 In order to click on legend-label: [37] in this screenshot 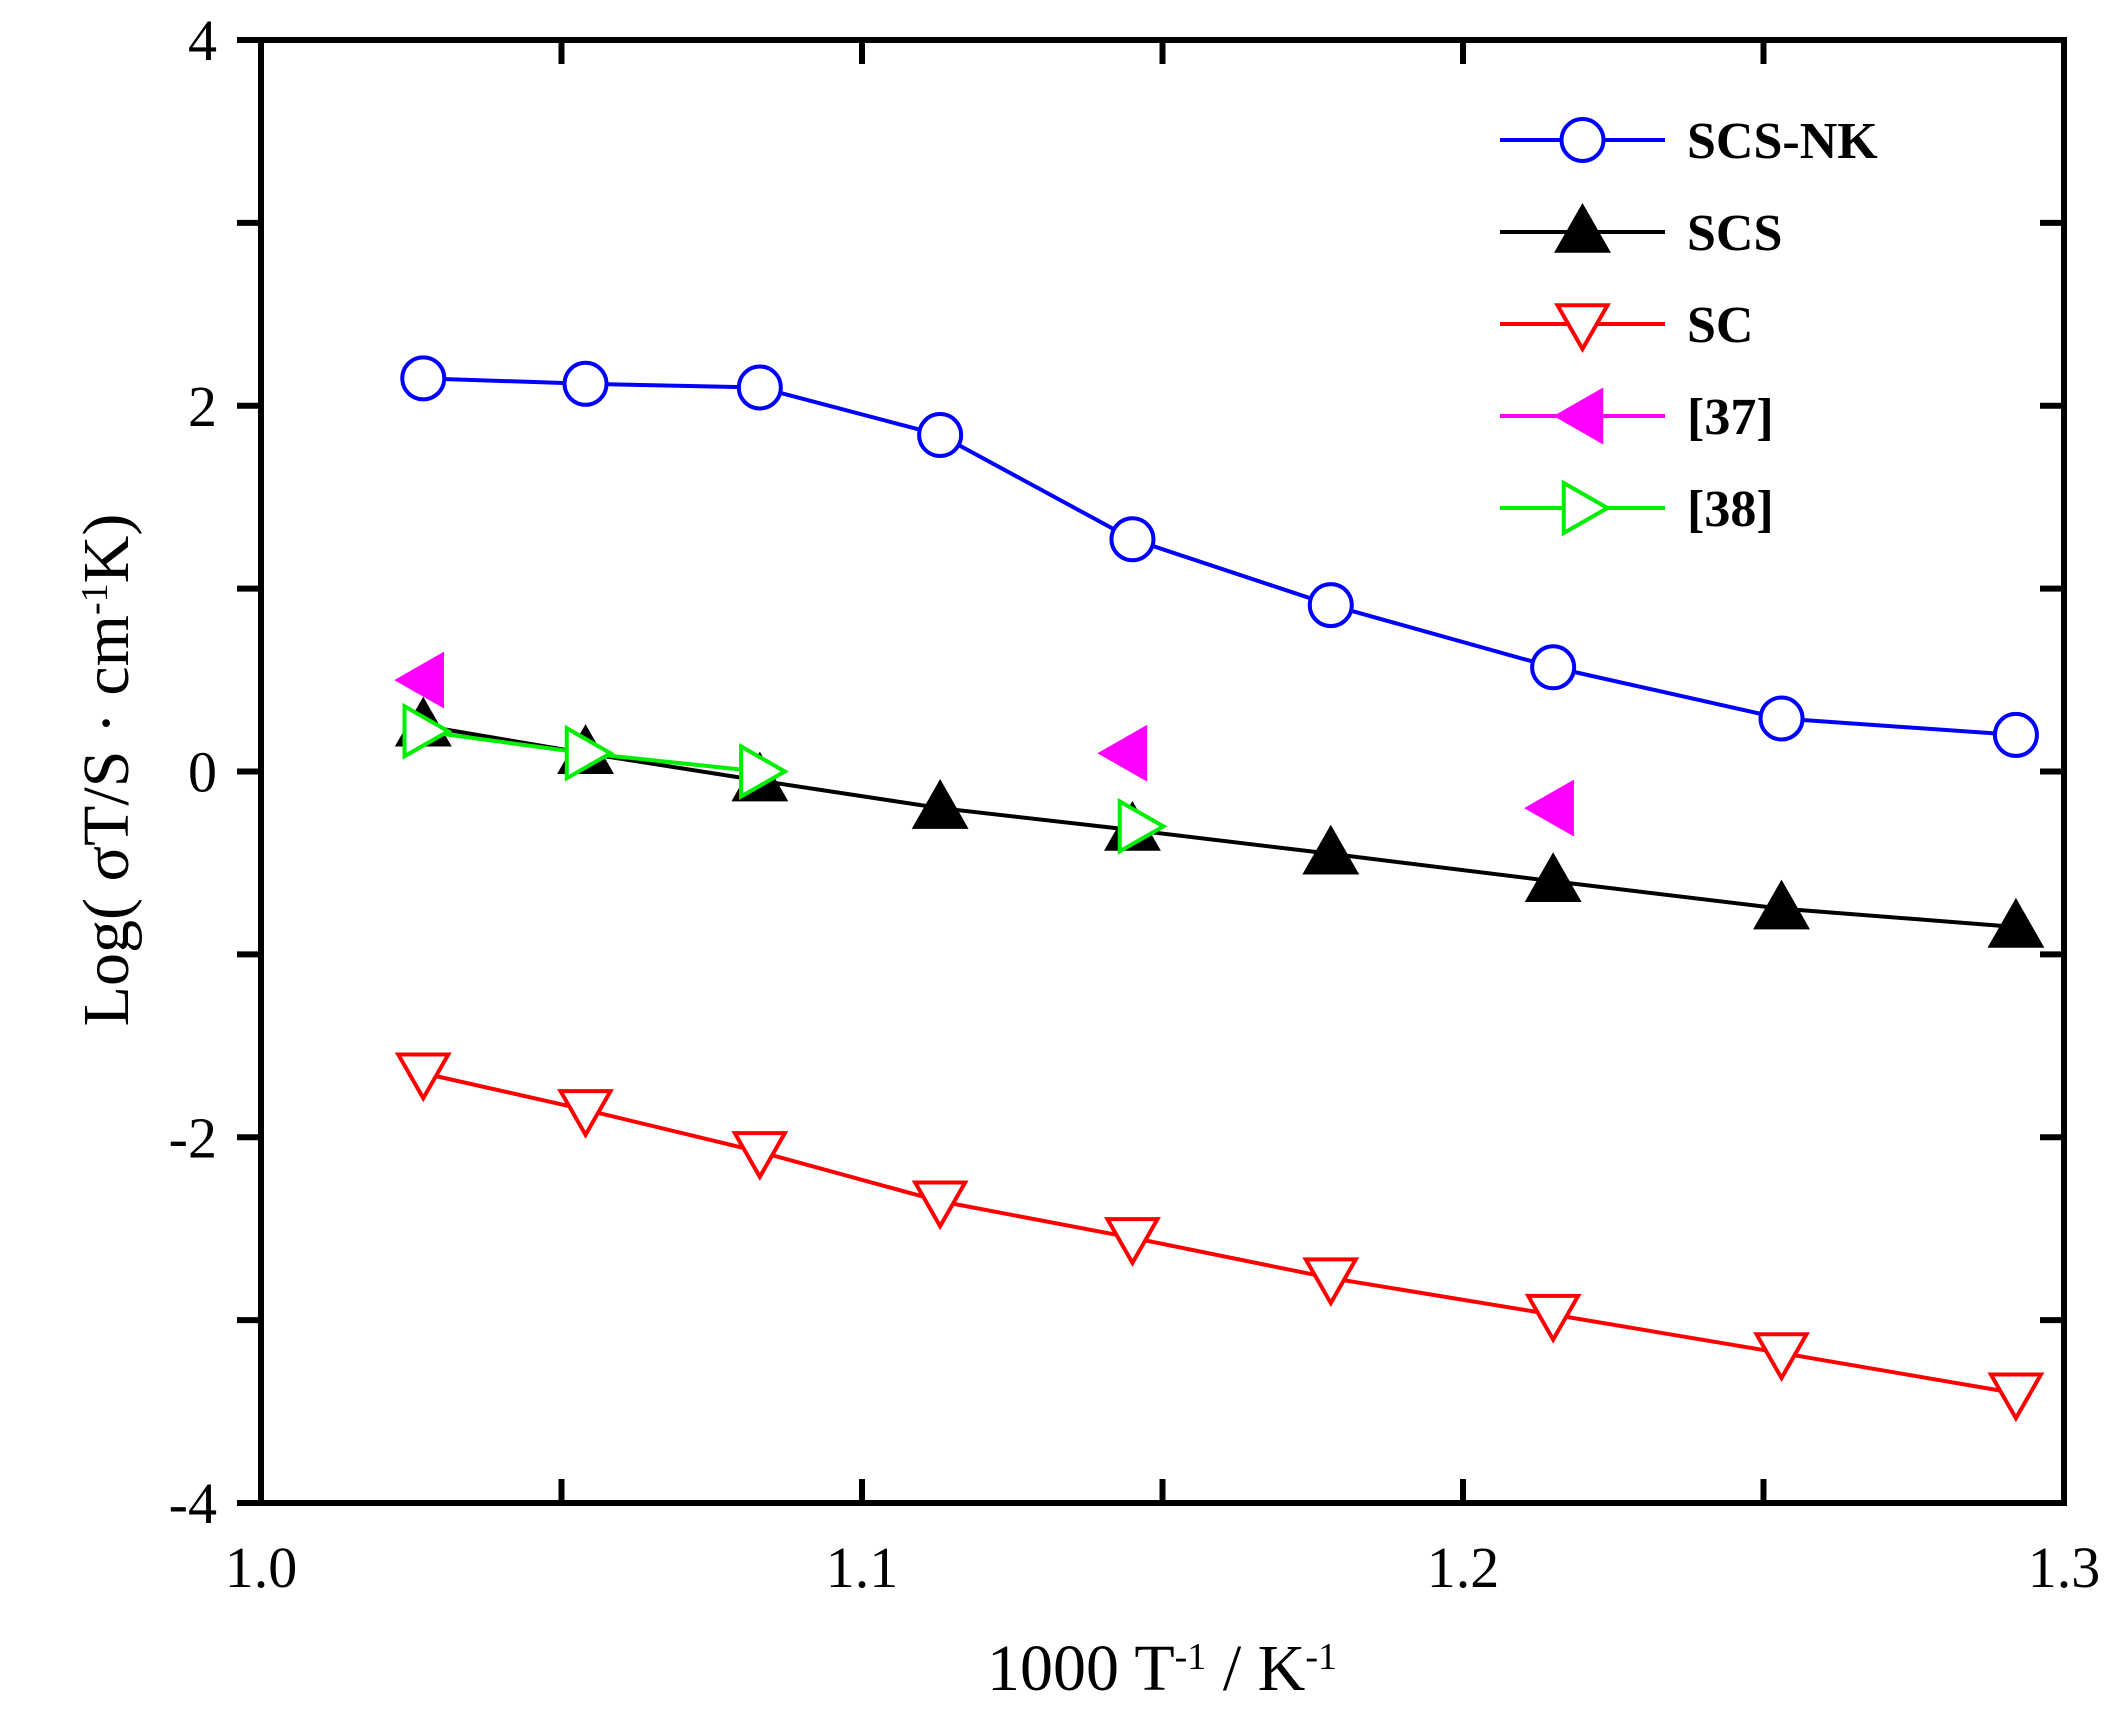, I will do `click(1730, 417)`.